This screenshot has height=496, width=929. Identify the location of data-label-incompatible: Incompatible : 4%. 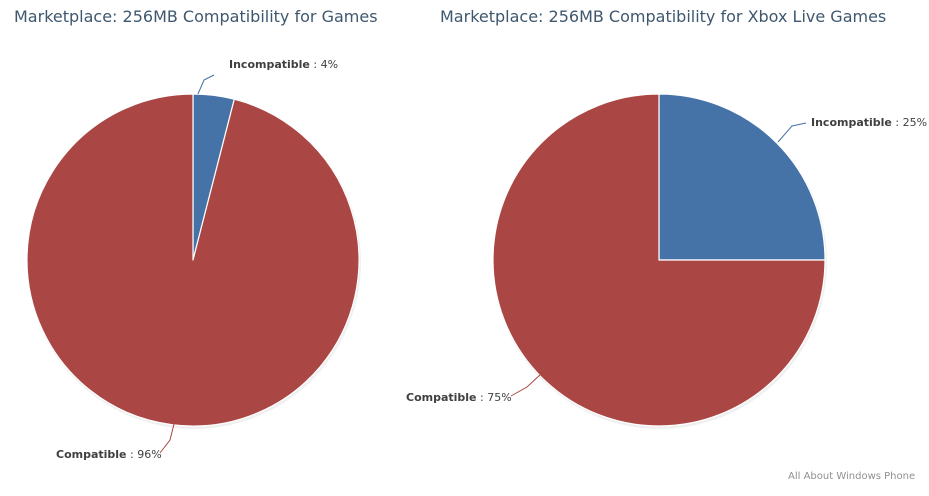
(283, 64).